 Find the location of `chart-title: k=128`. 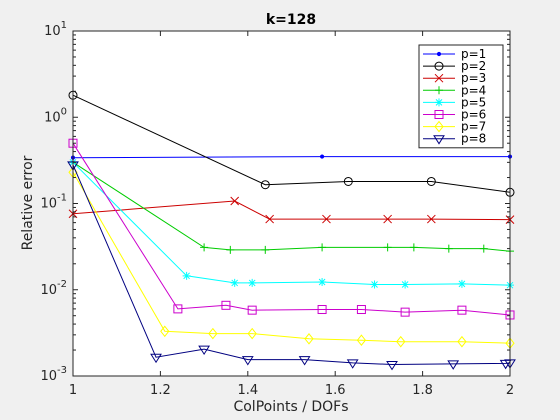

chart-title: k=128 is located at coordinates (291, 20).